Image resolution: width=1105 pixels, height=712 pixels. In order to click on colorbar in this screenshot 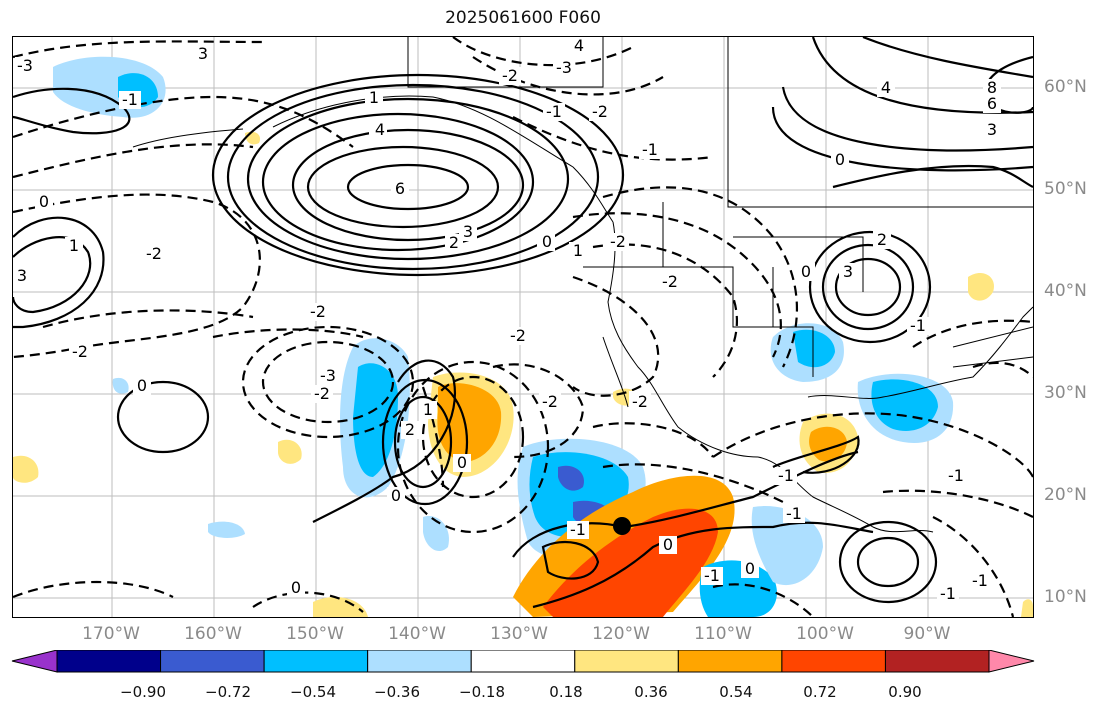, I will do `click(523, 661)`.